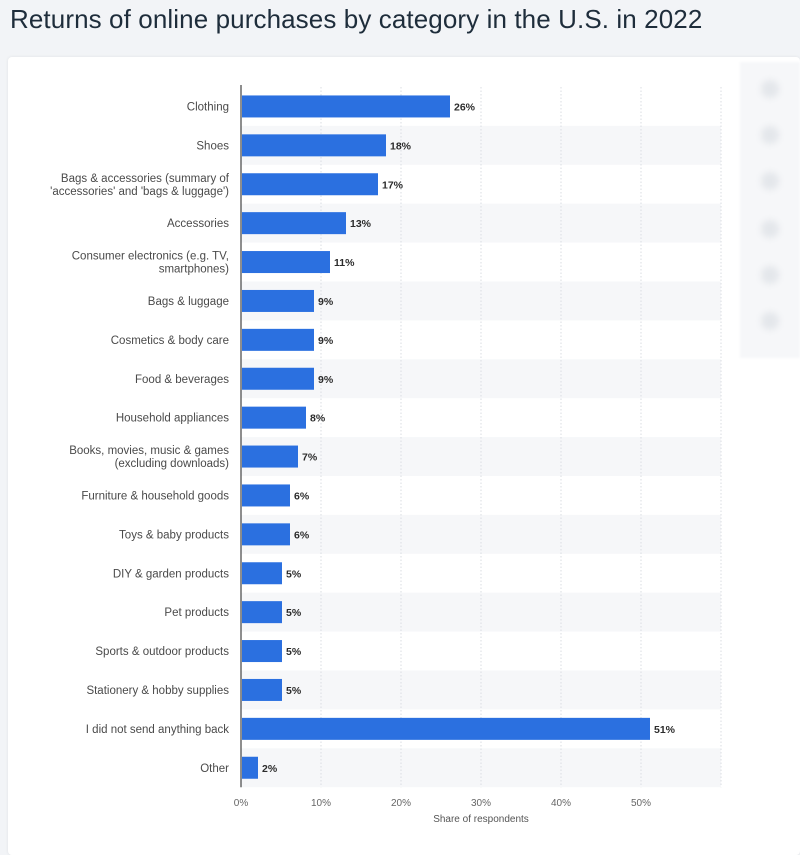 This screenshot has height=855, width=800. Describe the element at coordinates (481, 534) in the screenshot. I see `row-band` at that location.